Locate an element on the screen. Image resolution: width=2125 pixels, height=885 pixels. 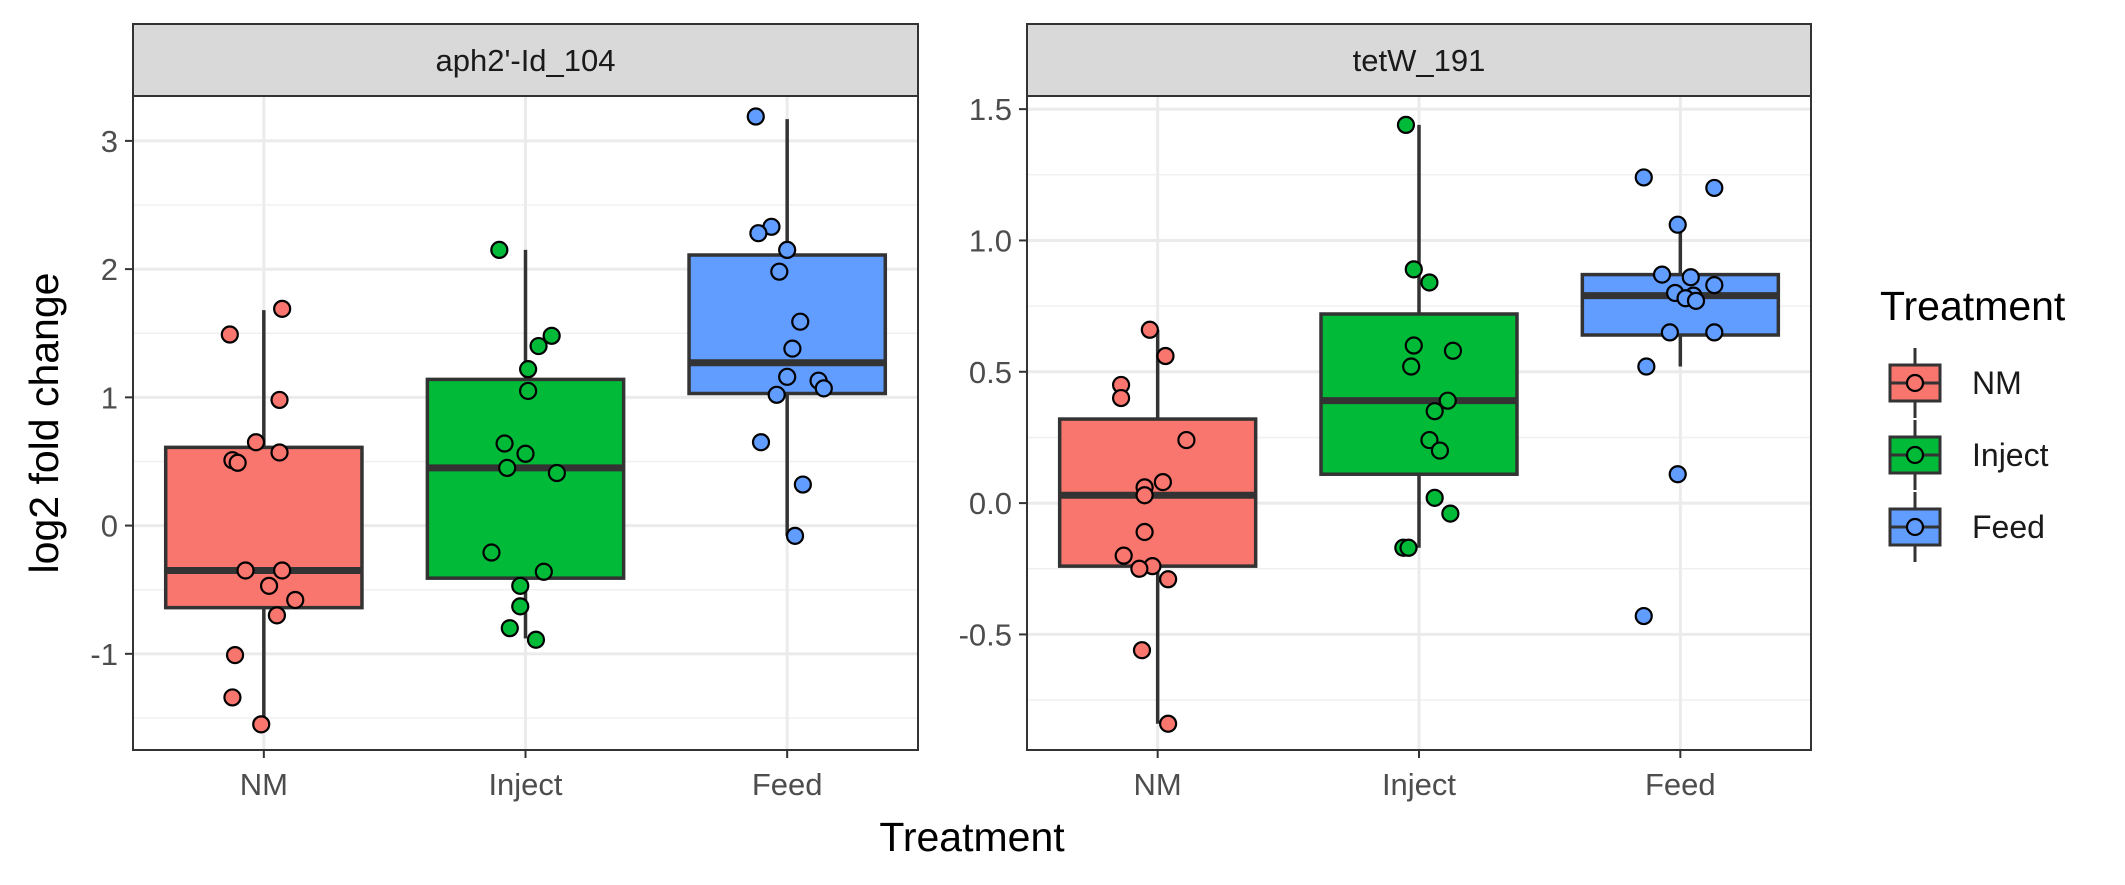
x-axis-2: NM Inject Feed is located at coordinates (1425, 776).